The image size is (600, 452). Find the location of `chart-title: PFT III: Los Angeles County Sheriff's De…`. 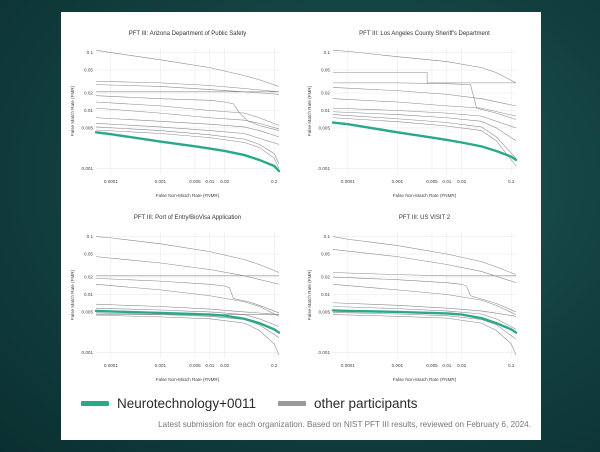

chart-title: PFT III: Los Angeles County Sheriff's De… is located at coordinates (424, 34).